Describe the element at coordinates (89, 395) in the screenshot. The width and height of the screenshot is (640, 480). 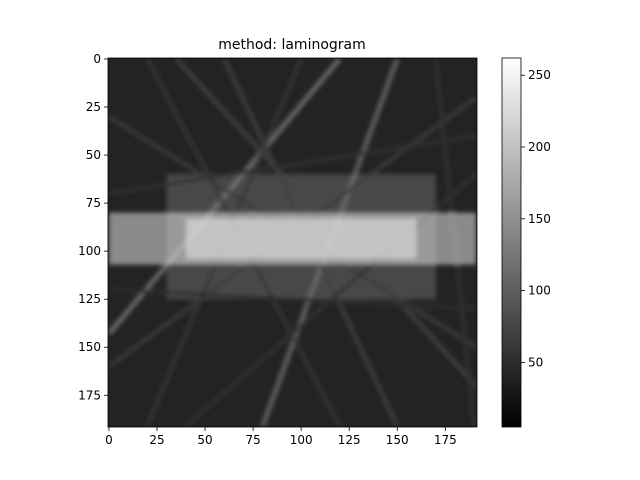
I see `y-tick-label: 175` at that location.